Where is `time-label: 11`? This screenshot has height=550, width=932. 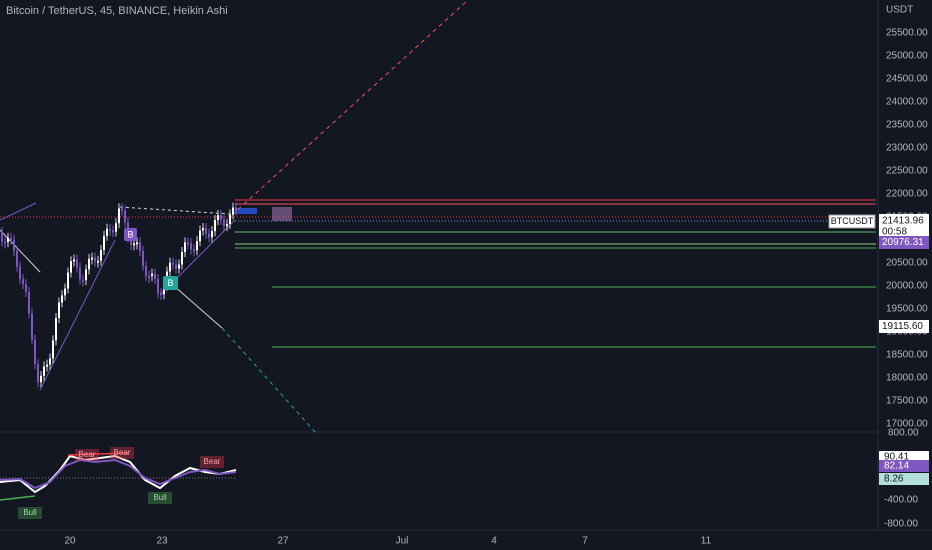 time-label: 11 is located at coordinates (706, 541).